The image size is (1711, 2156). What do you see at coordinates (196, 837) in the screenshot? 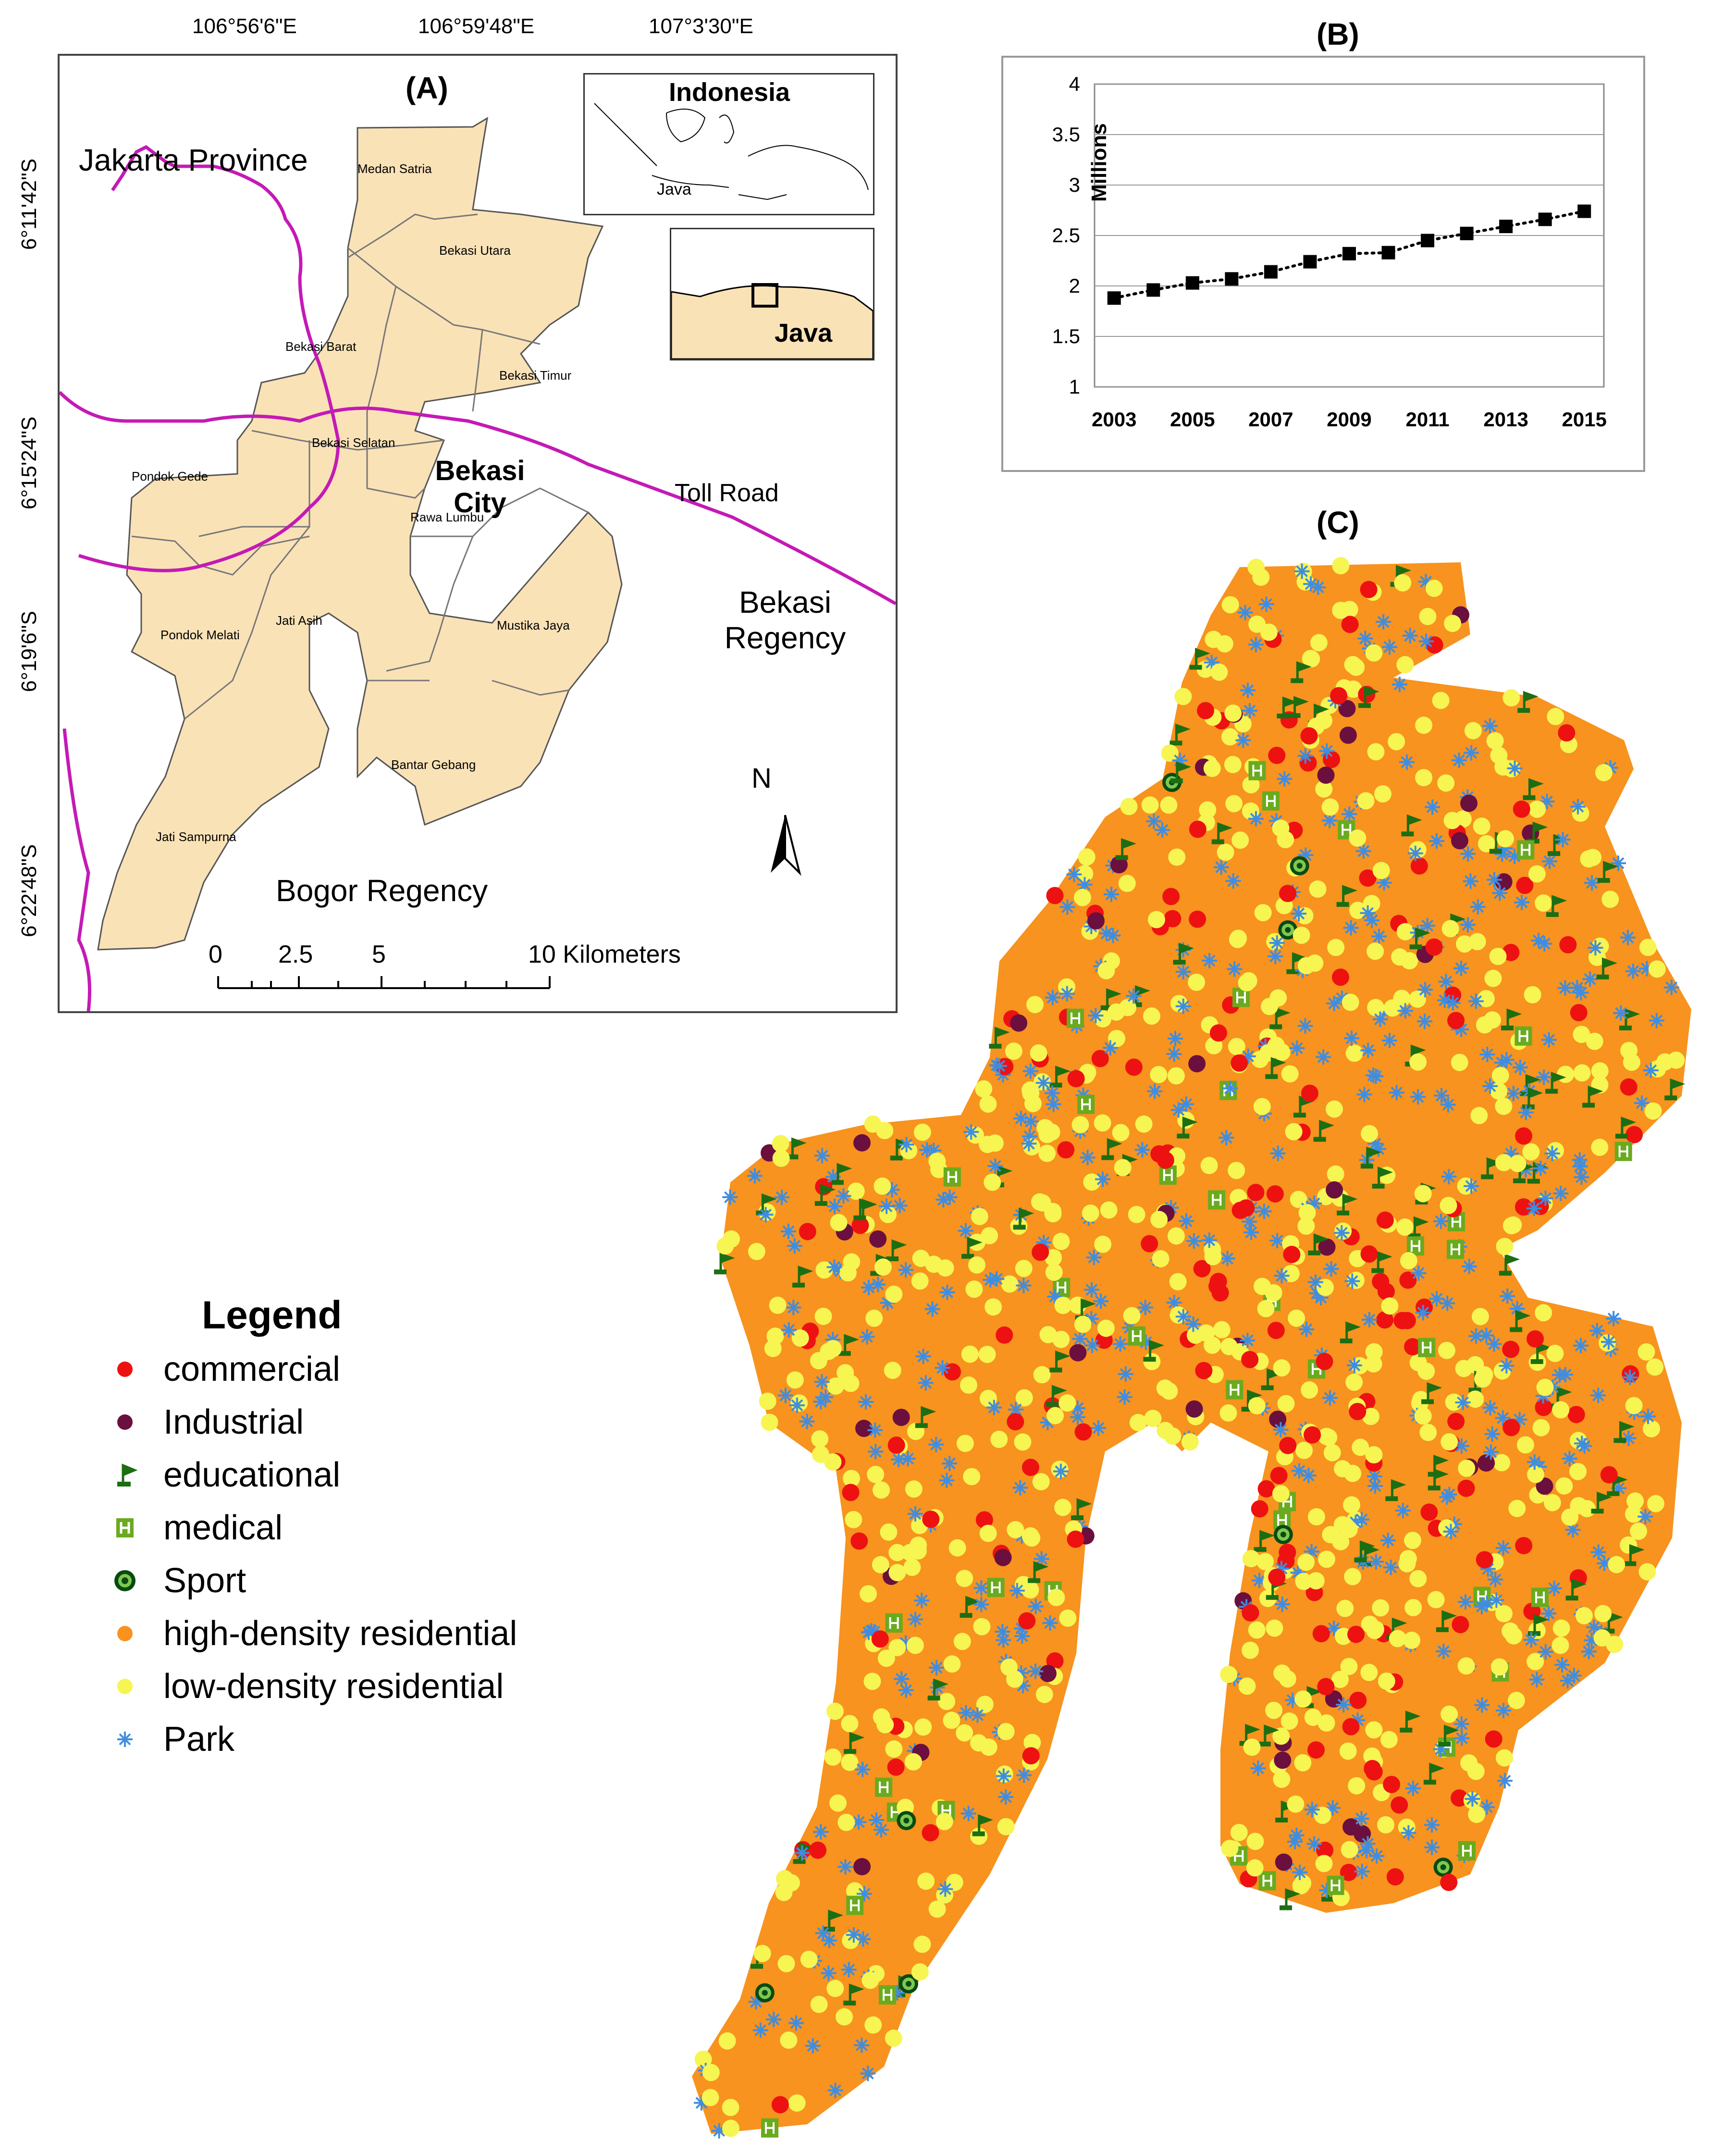
I see `district-label: Jati Sampurna` at bounding box center [196, 837].